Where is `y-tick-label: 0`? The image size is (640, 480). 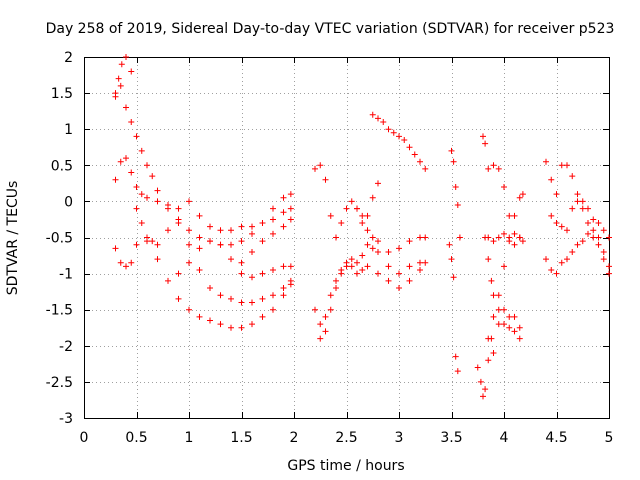
y-tick-label: 0 is located at coordinates (68, 202).